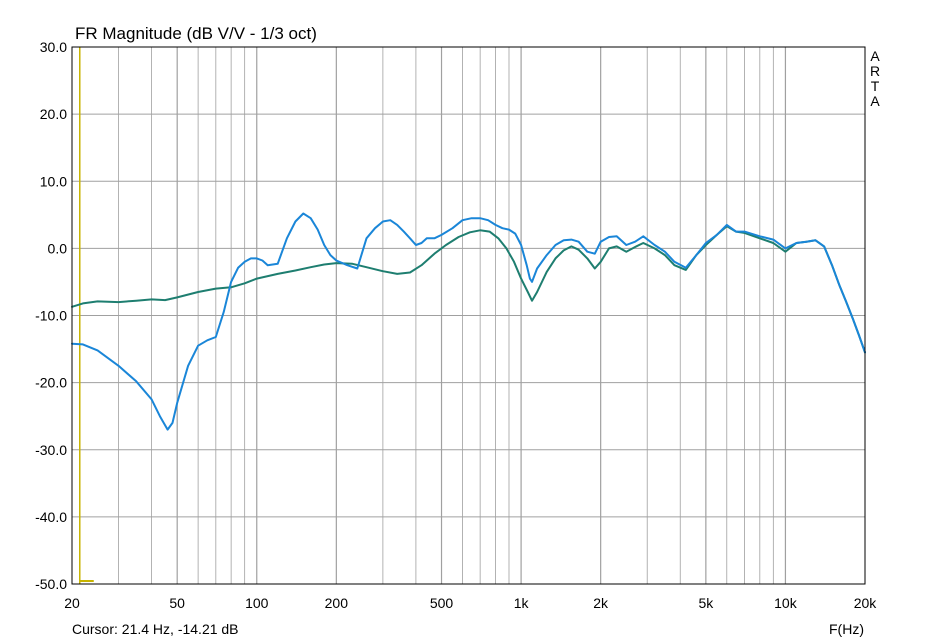  What do you see at coordinates (51, 383) in the screenshot?
I see `y-tick-label: -20.0` at bounding box center [51, 383].